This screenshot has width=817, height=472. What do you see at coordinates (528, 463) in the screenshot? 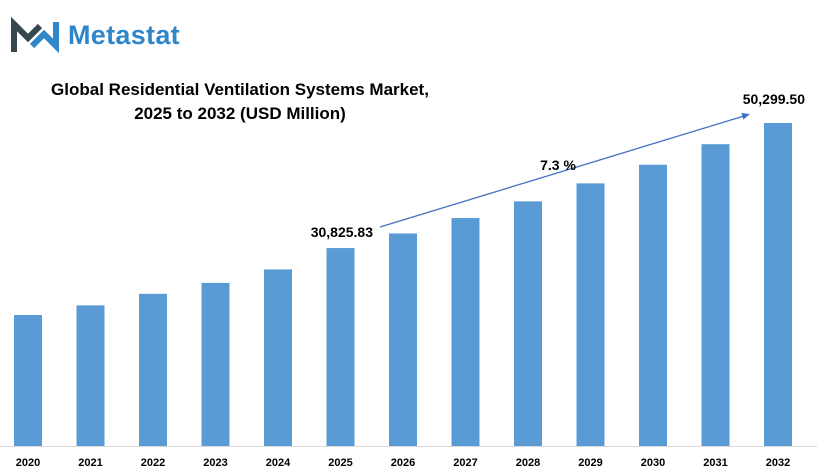
I see `x-tick-label: 2028` at bounding box center [528, 463].